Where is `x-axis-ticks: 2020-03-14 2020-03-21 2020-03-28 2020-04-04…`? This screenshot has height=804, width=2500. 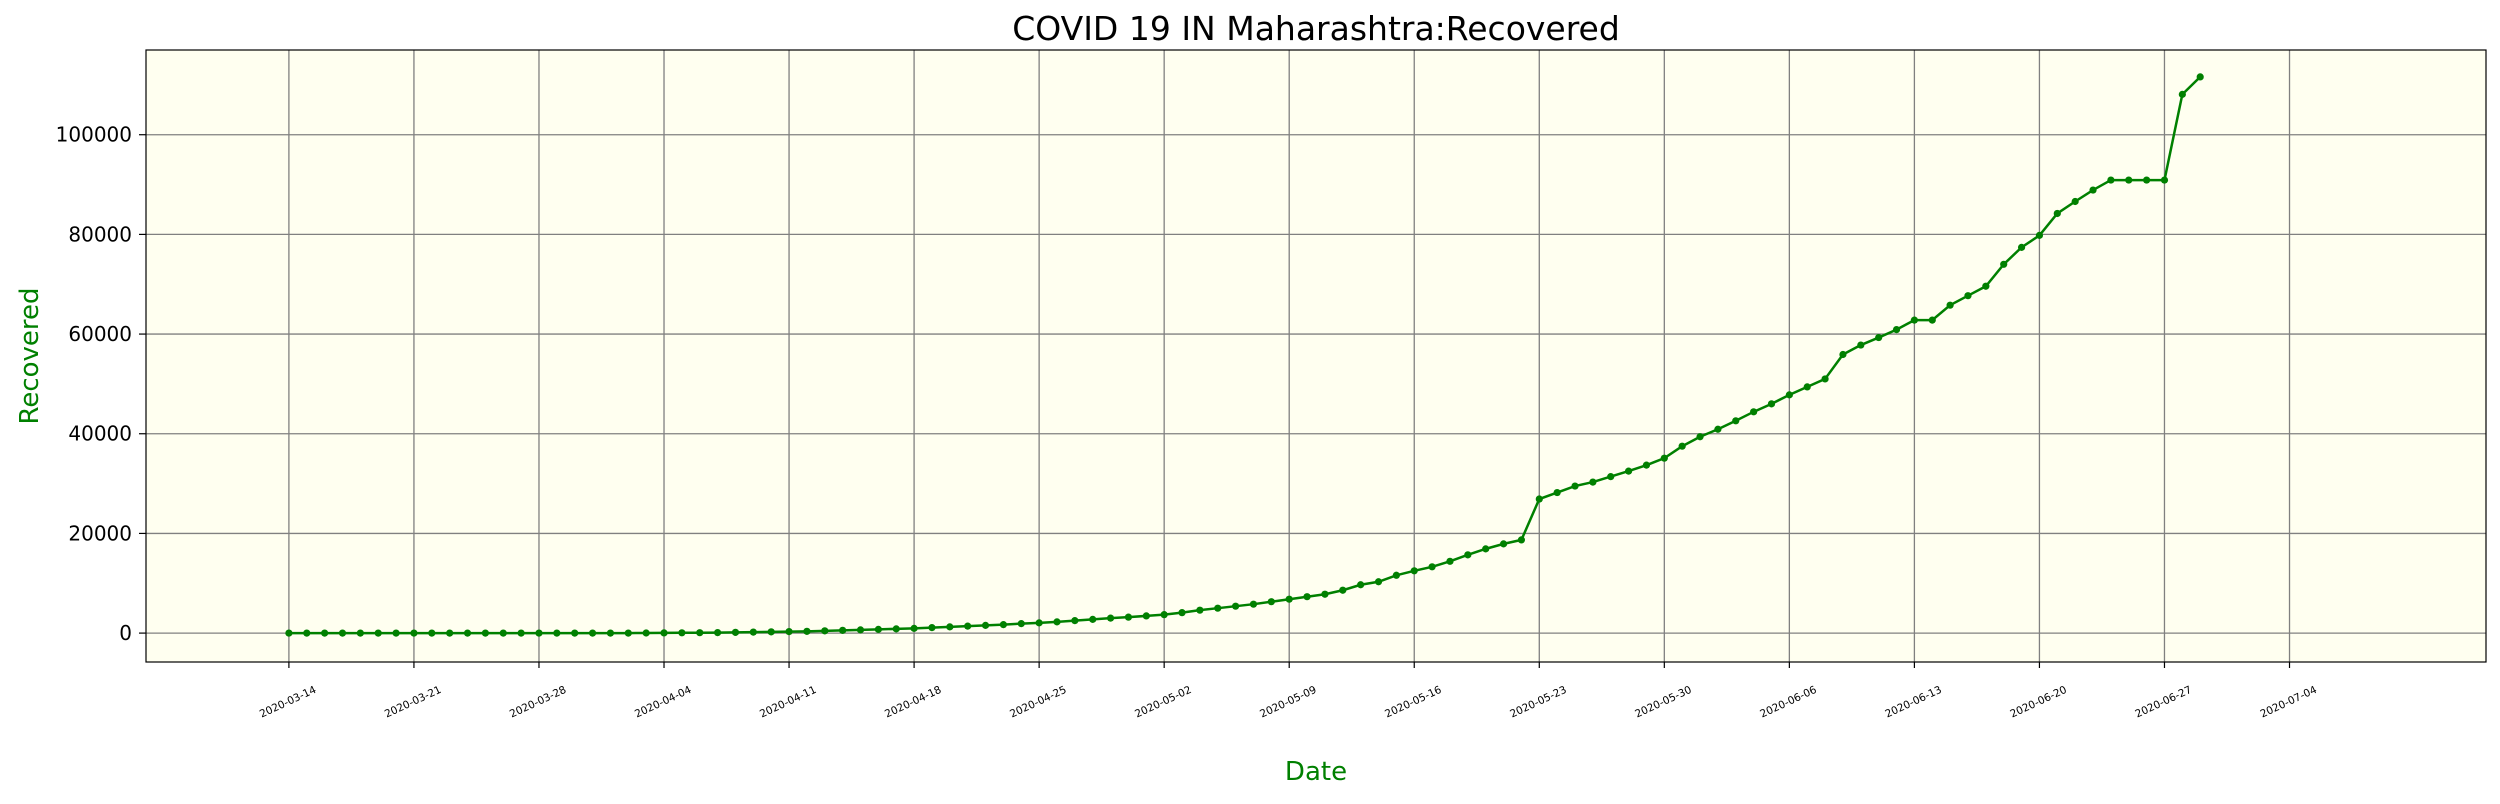
x-axis-ticks: 2020-03-14 2020-03-21 2020-03-28 2020-04-04… is located at coordinates (1288, 691).